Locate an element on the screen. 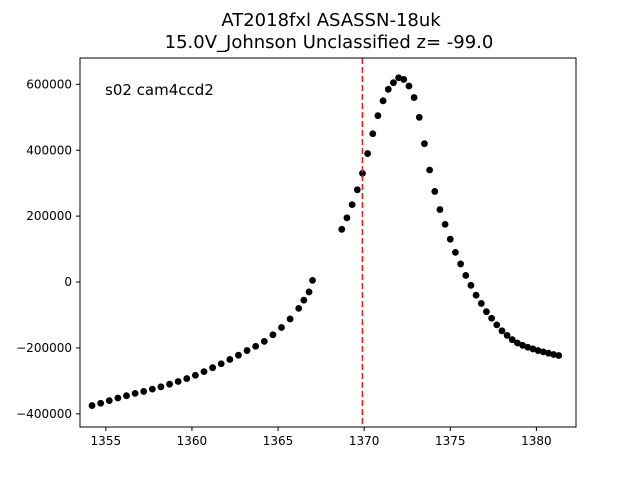  camera-annotation: s02 cam4ccd2 is located at coordinates (159, 90).